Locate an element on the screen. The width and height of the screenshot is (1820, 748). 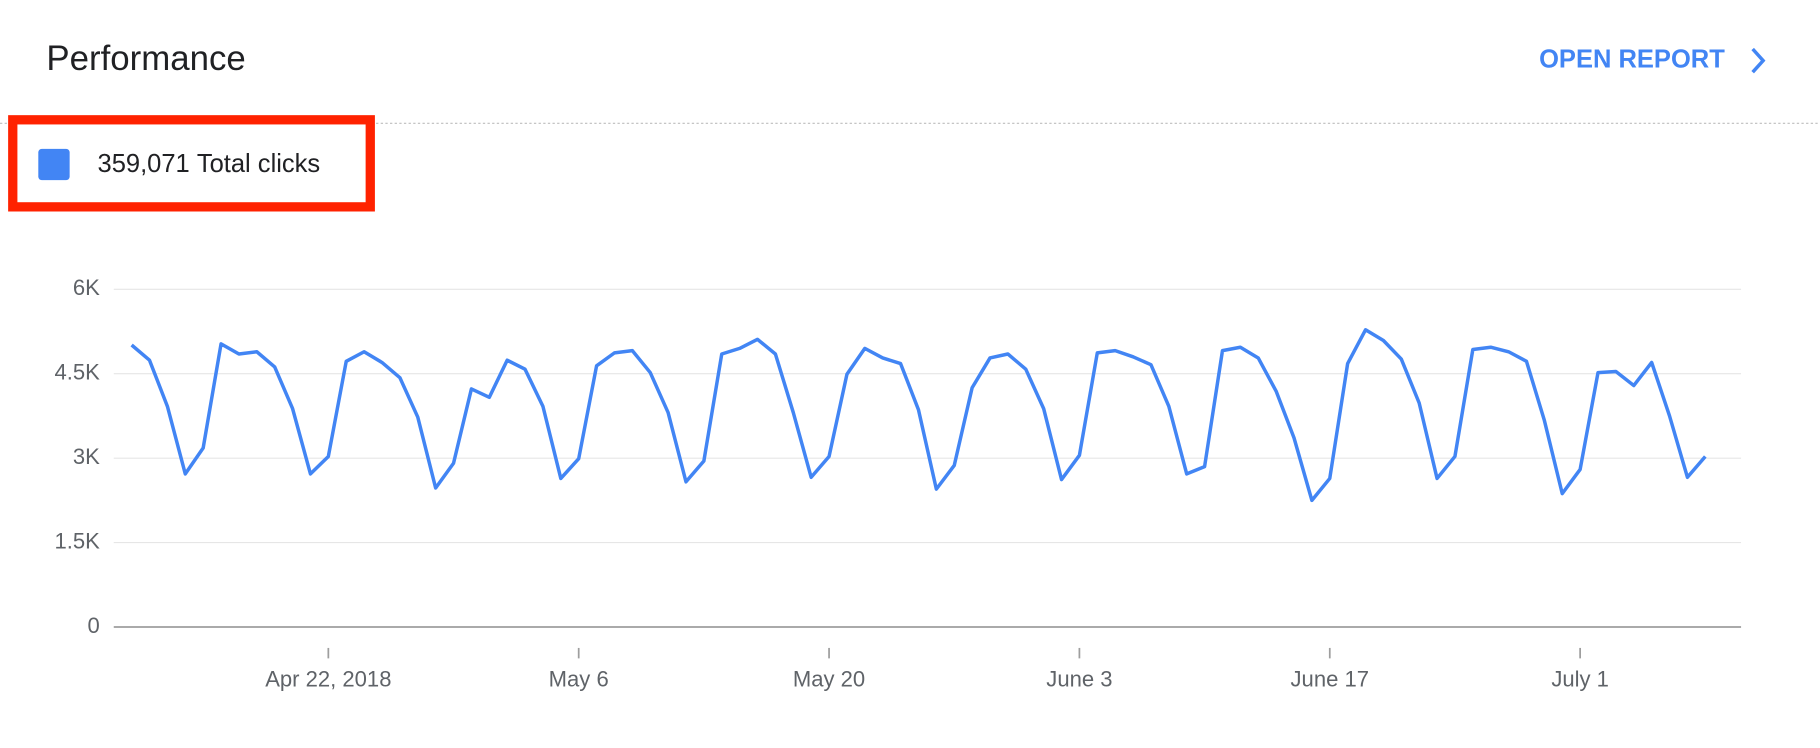
y-tick-label: 4.5K is located at coordinates (77, 372).